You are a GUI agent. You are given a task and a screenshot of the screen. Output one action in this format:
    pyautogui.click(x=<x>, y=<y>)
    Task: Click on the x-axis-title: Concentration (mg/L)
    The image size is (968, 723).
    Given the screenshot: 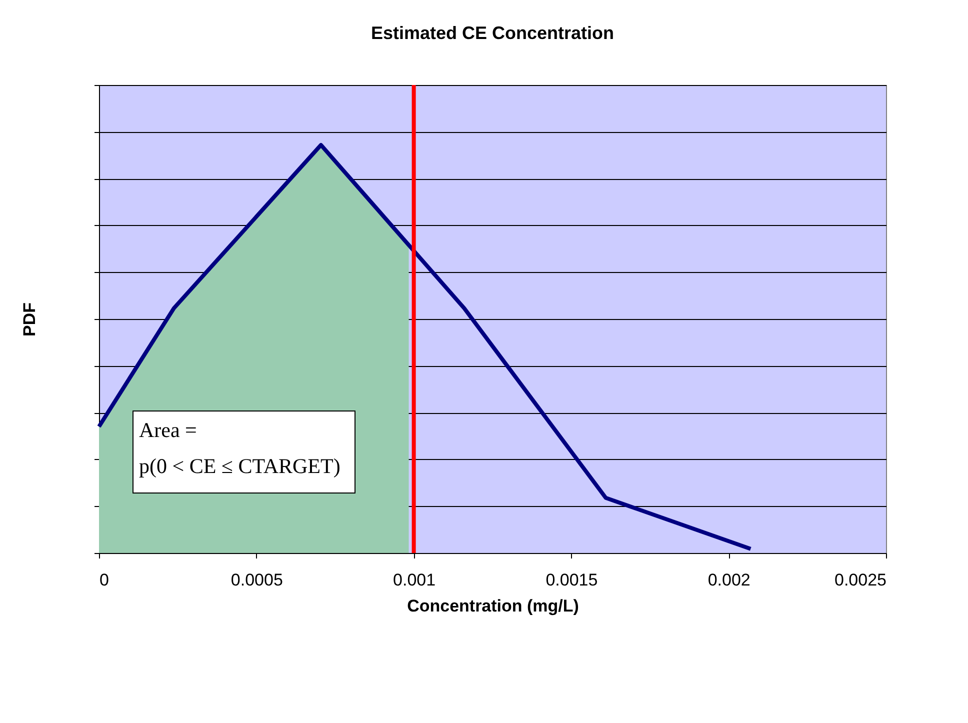 What is the action you would take?
    pyautogui.click(x=493, y=606)
    